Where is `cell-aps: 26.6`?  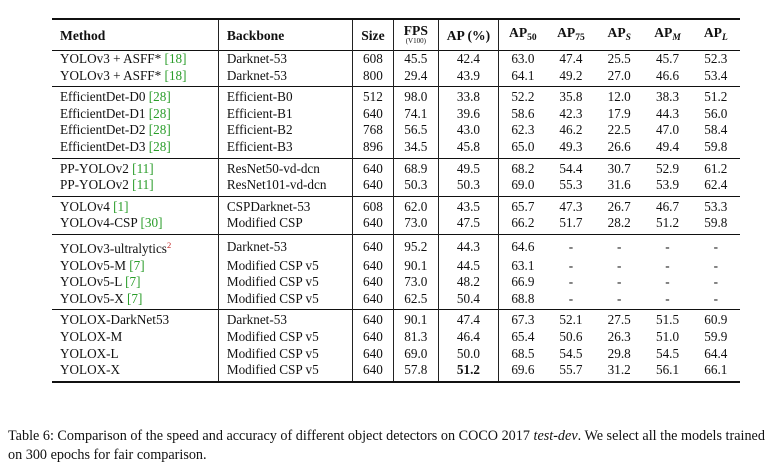
cell-aps: 26.6 is located at coordinates (619, 146).